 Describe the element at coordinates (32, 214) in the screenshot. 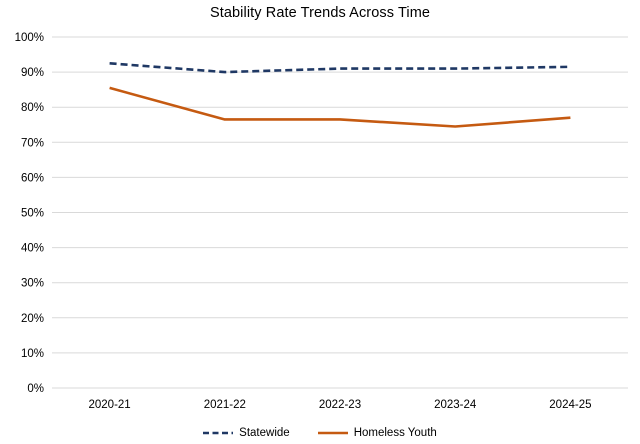

I see `y-axis-tick-label: 50%` at that location.